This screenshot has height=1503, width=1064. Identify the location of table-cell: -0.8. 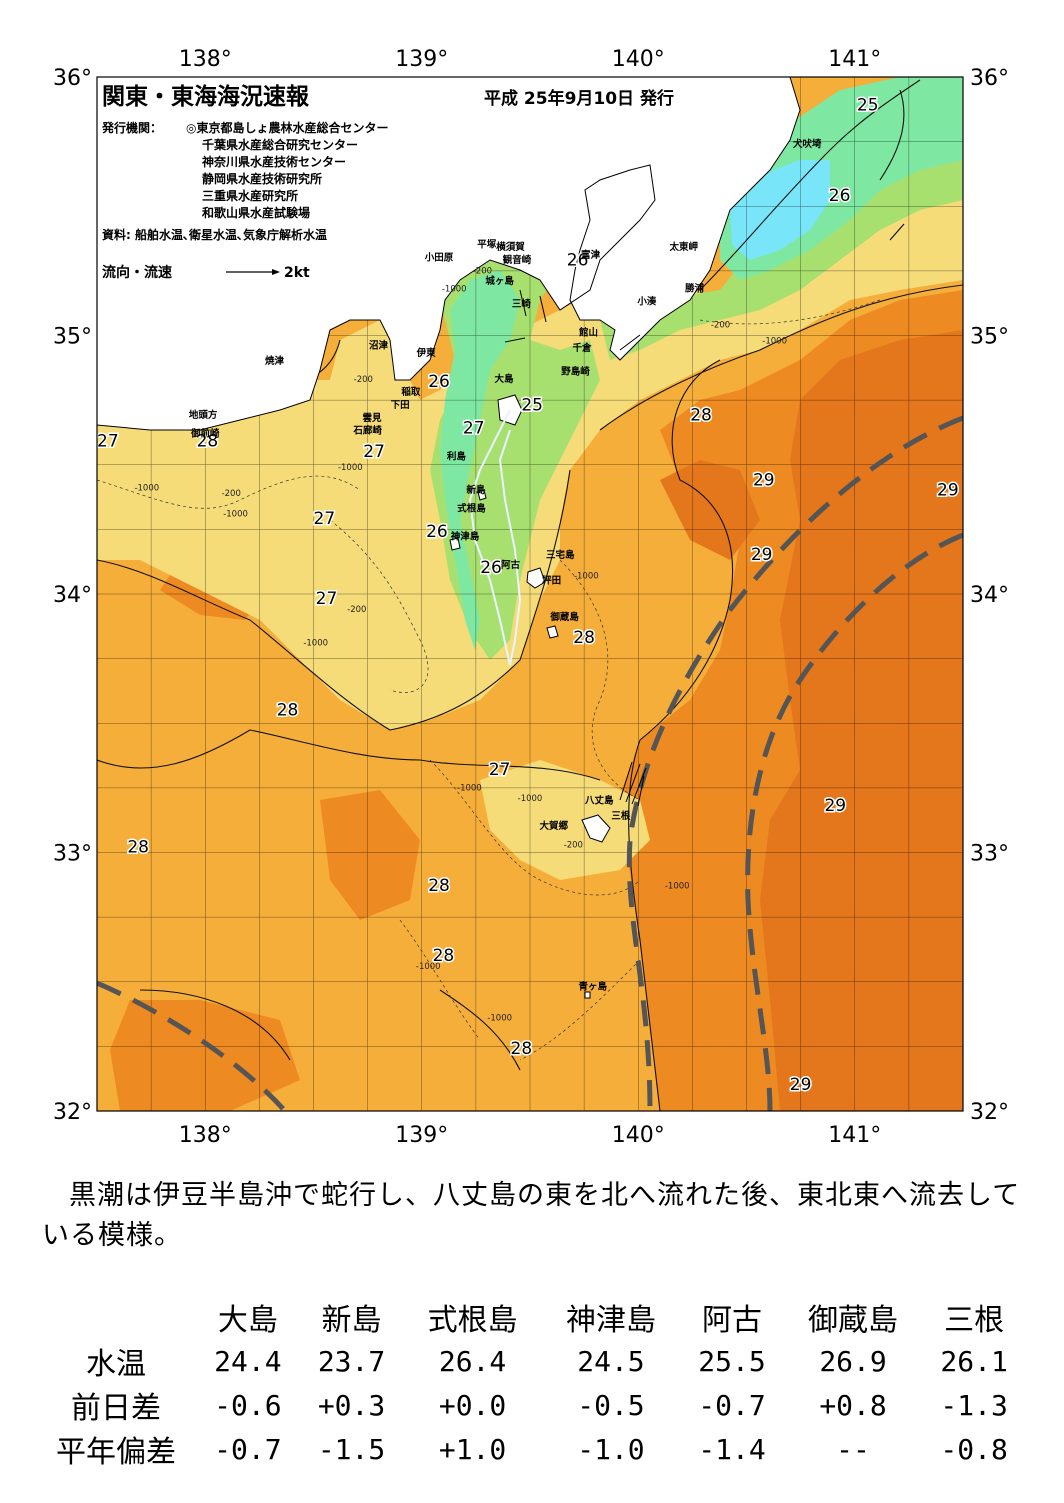
(974, 1449).